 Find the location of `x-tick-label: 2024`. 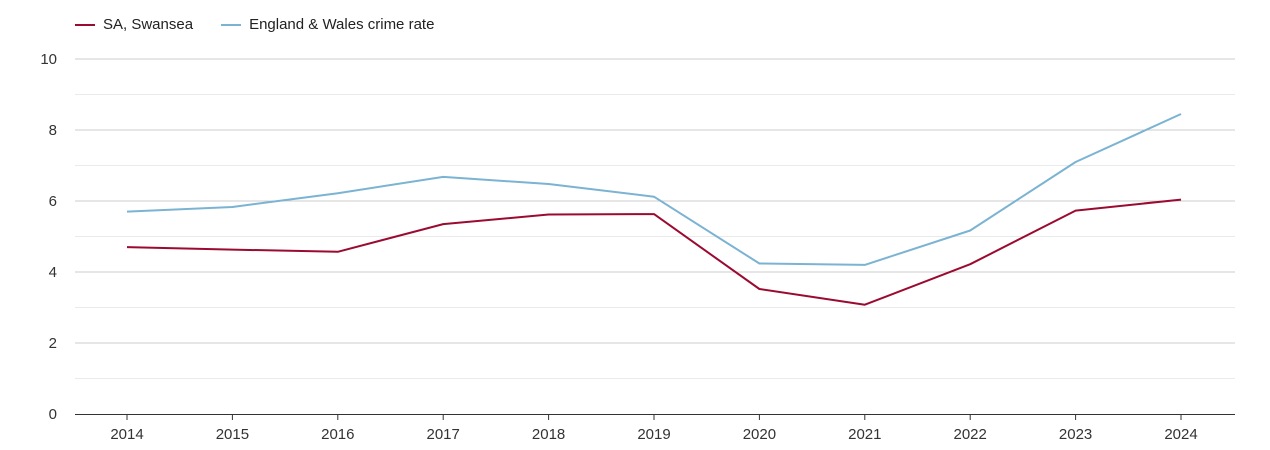

x-tick-label: 2024 is located at coordinates (1180, 434).